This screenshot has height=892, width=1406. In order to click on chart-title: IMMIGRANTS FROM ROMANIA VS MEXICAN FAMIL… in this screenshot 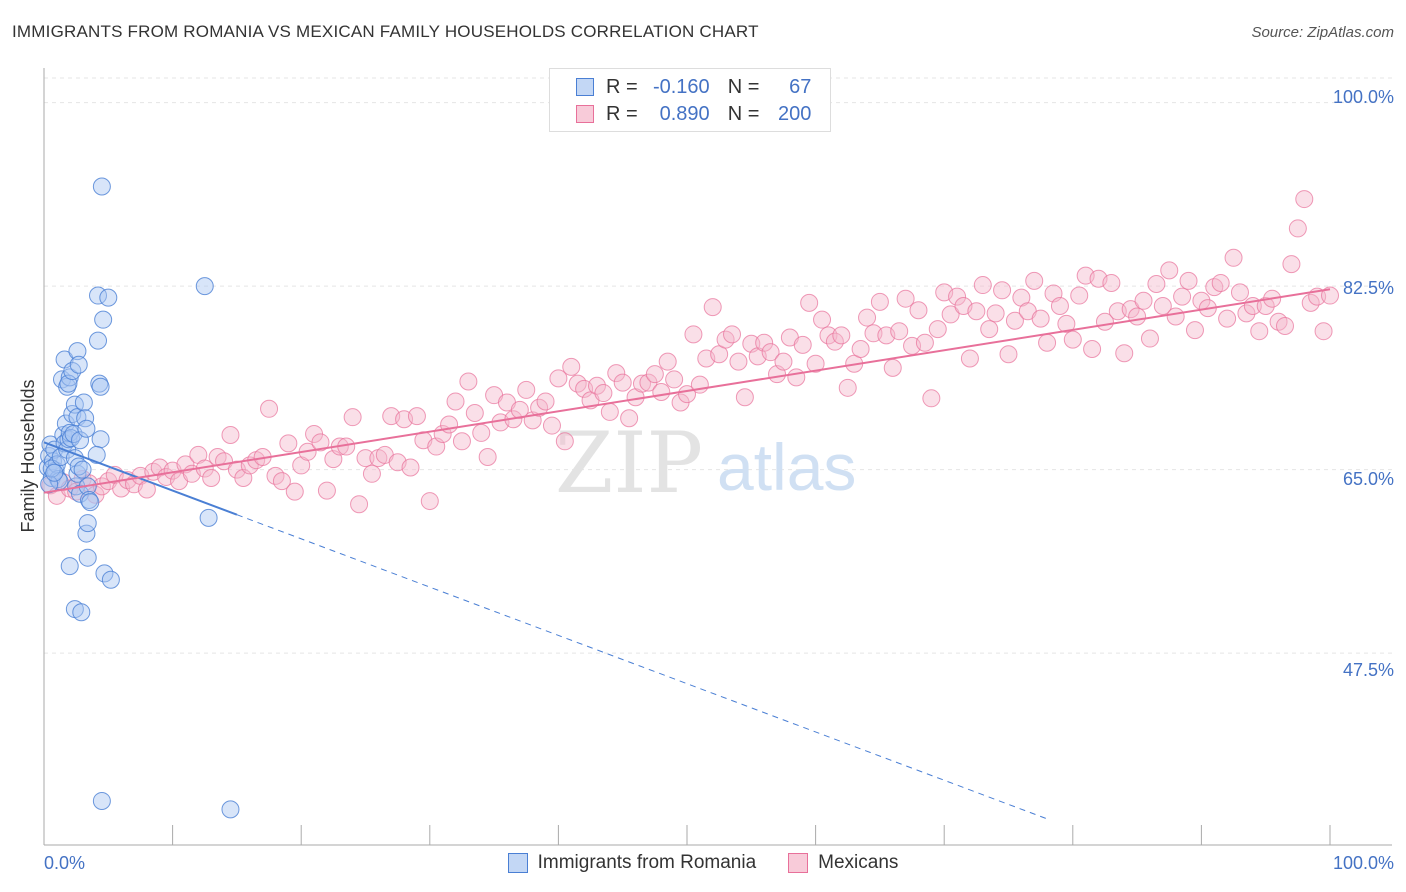, I will do `click(385, 31)`.